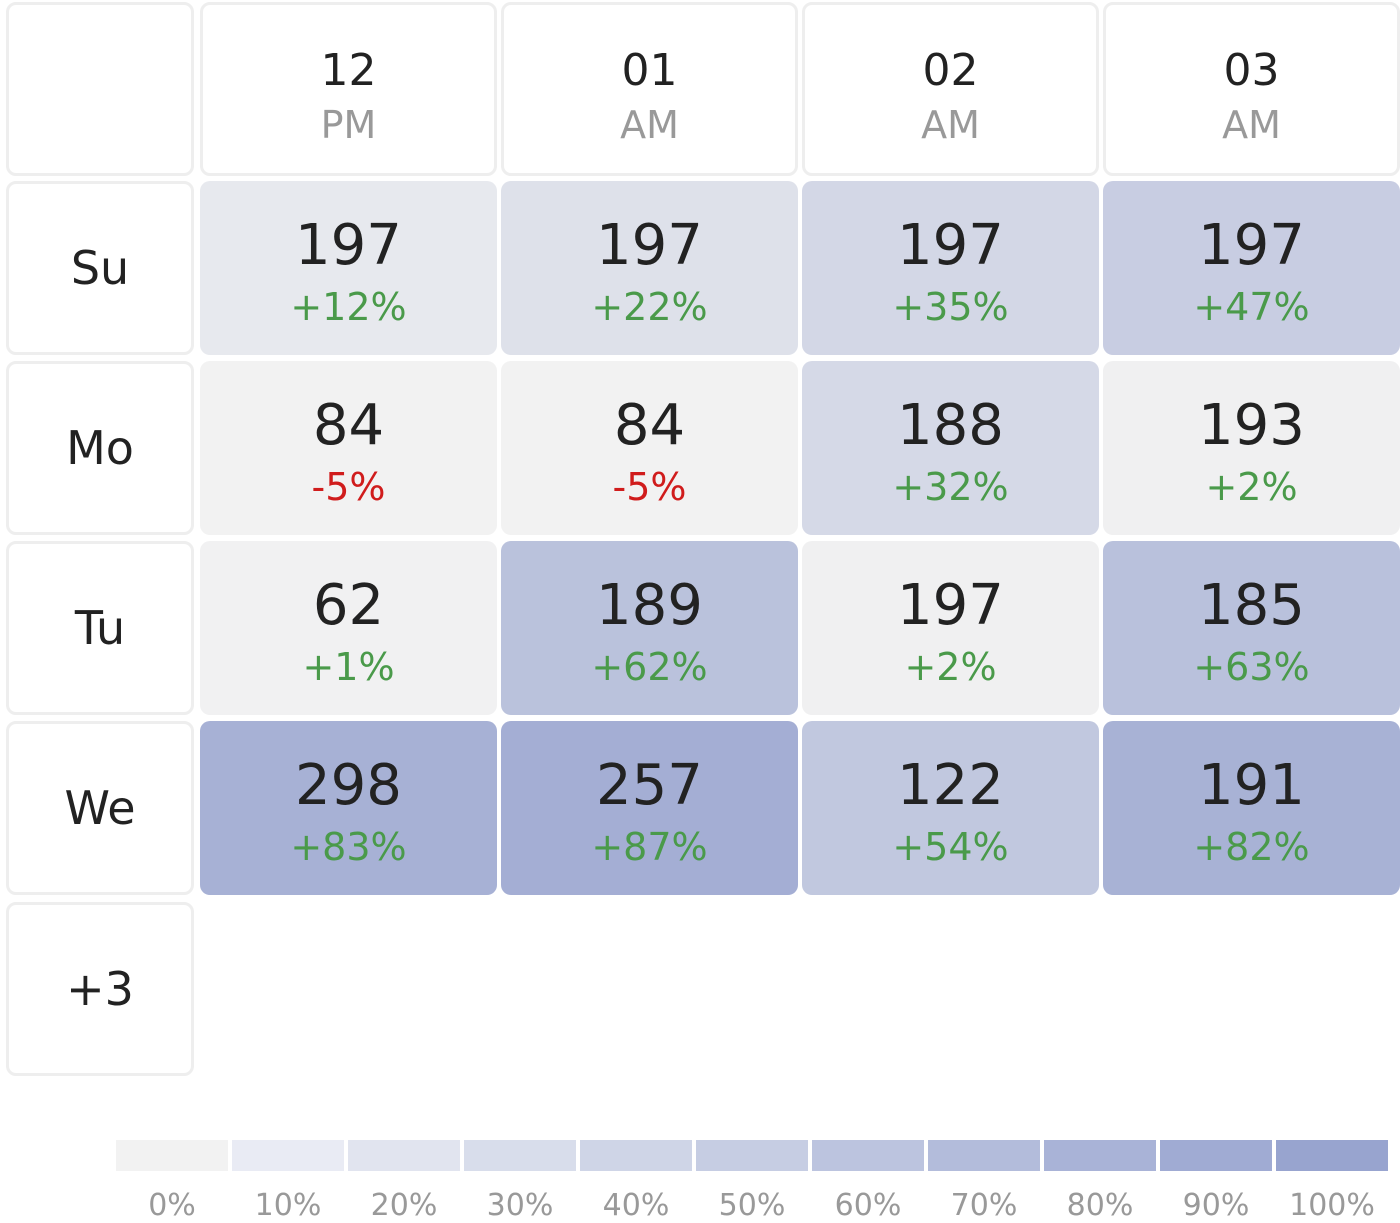 This screenshot has height=1223, width=1400. Describe the element at coordinates (950, 307) in the screenshot. I see `cell-change: +35%` at that location.